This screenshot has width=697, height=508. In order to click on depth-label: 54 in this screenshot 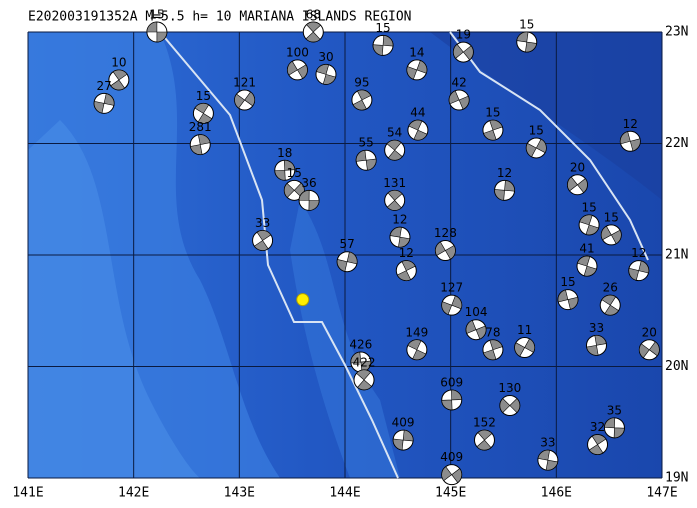, I will do `click(394, 133)`.